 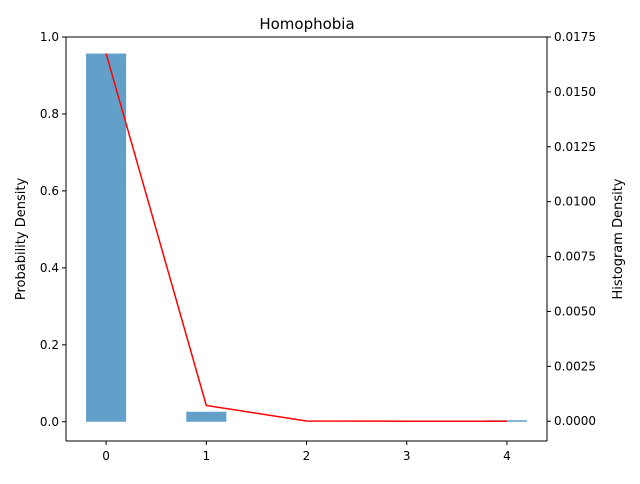 I want to click on chart-title: Homophobia, so click(x=306, y=24).